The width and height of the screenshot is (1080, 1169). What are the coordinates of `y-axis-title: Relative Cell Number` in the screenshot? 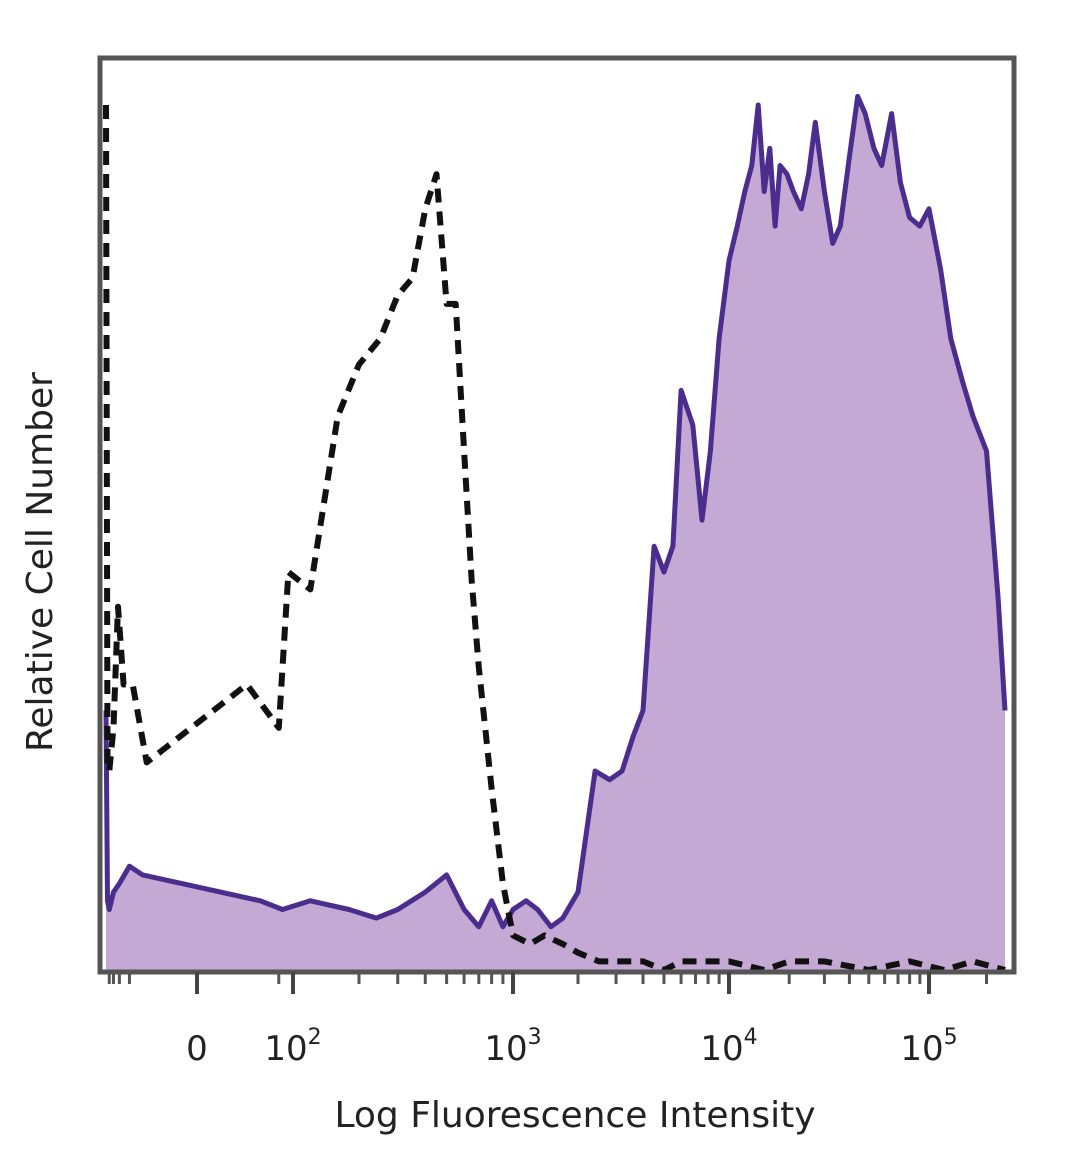 It's located at (40, 562).